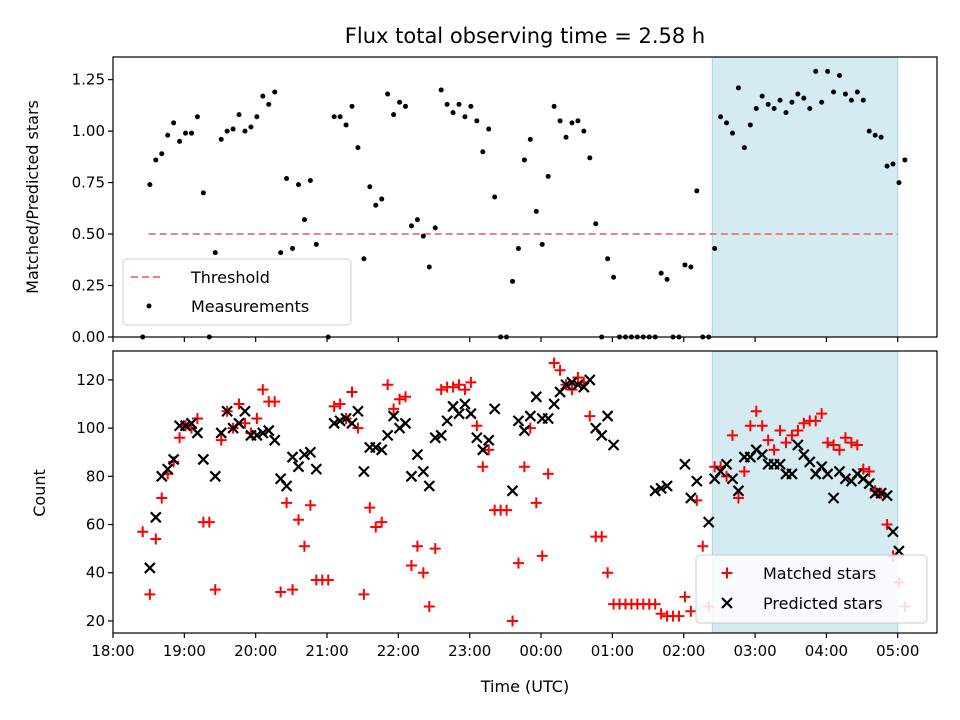 The height and width of the screenshot is (720, 960). Describe the element at coordinates (95, 476) in the screenshot. I see `y-tick-label: 80` at that location.